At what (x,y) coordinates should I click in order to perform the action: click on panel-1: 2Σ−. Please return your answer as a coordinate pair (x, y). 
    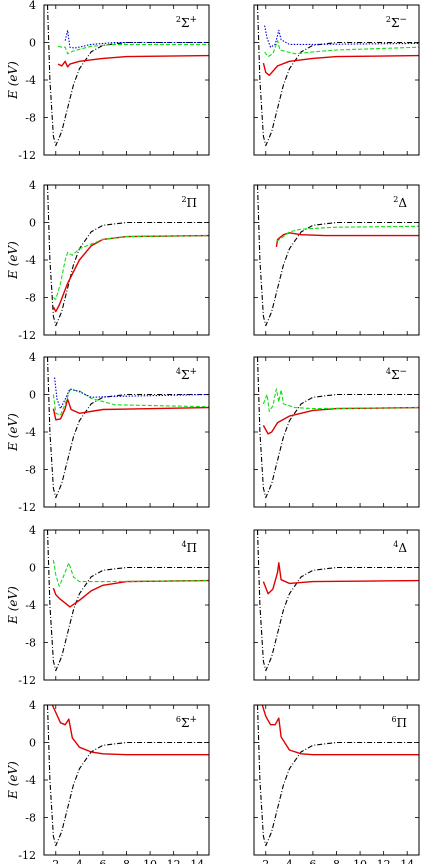
    Looking at the image, I should click on (336, 80).